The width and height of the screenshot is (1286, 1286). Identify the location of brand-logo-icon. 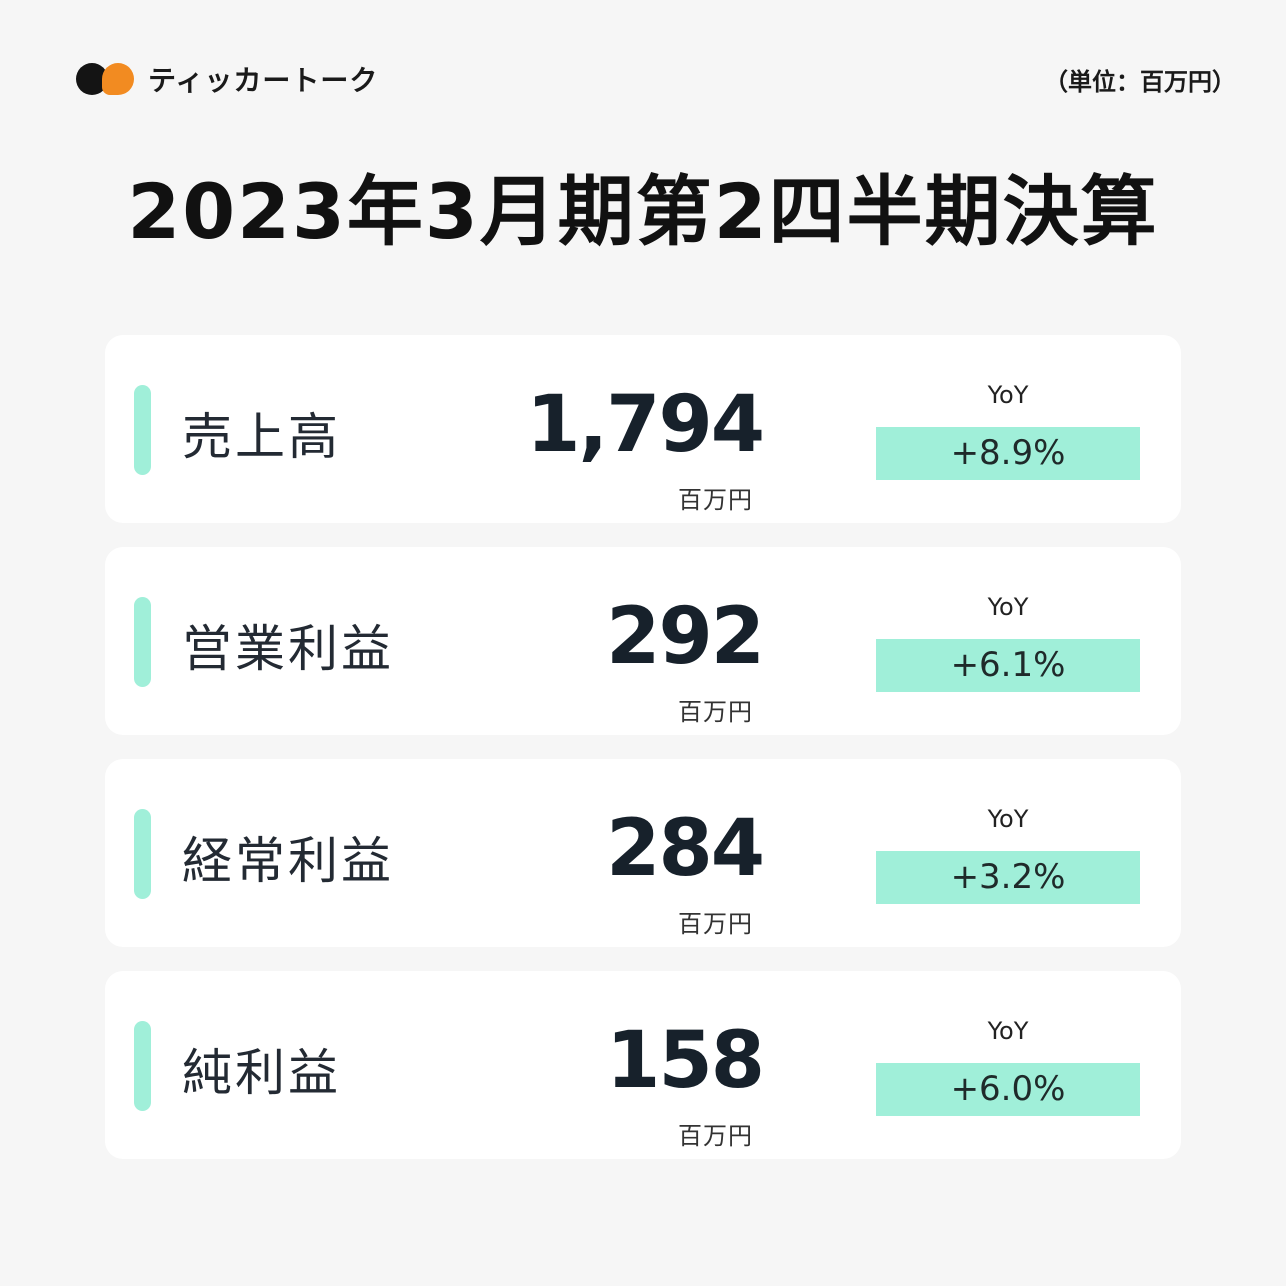
(107, 79).